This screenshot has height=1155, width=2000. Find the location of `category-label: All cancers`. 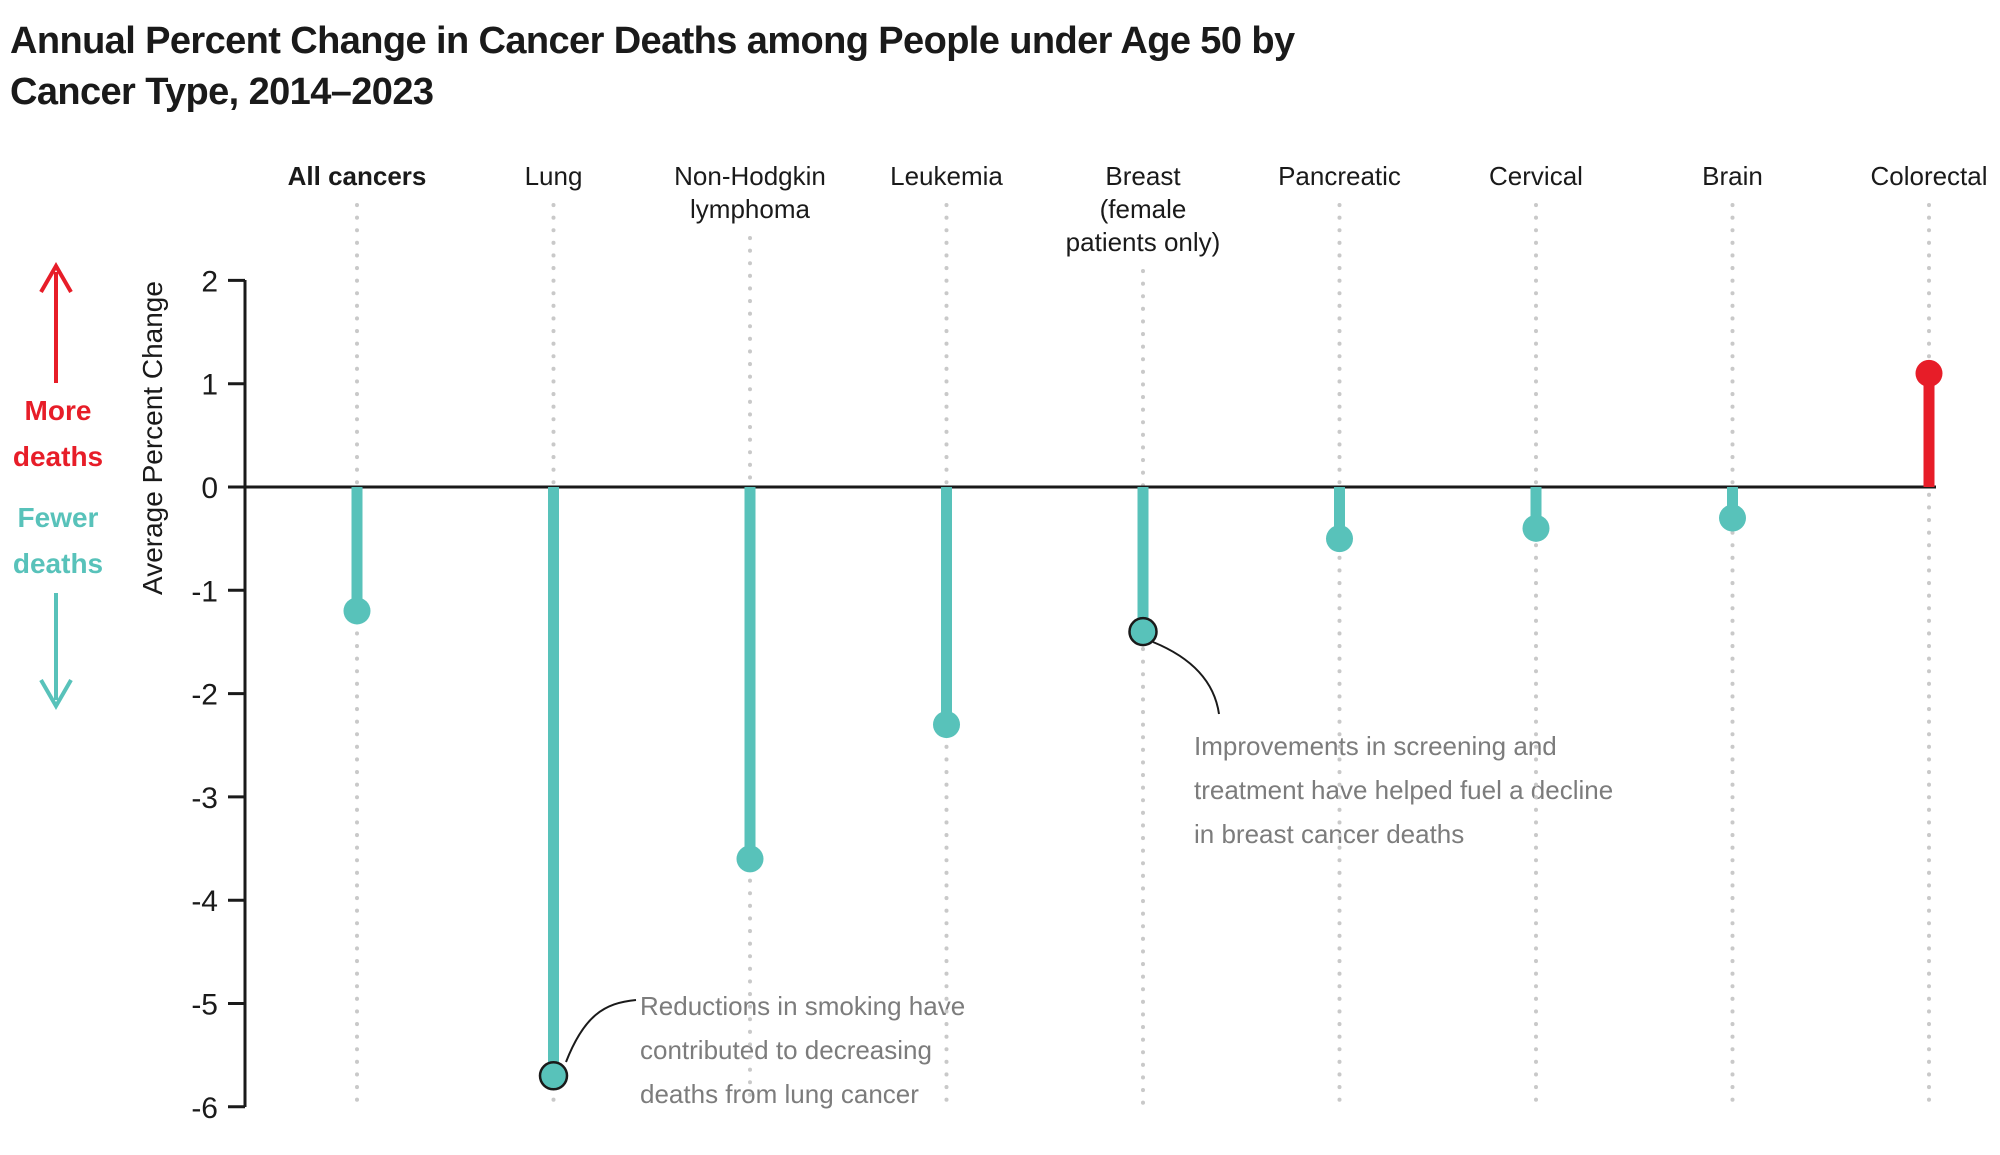

category-label: All cancers is located at coordinates (357, 176).